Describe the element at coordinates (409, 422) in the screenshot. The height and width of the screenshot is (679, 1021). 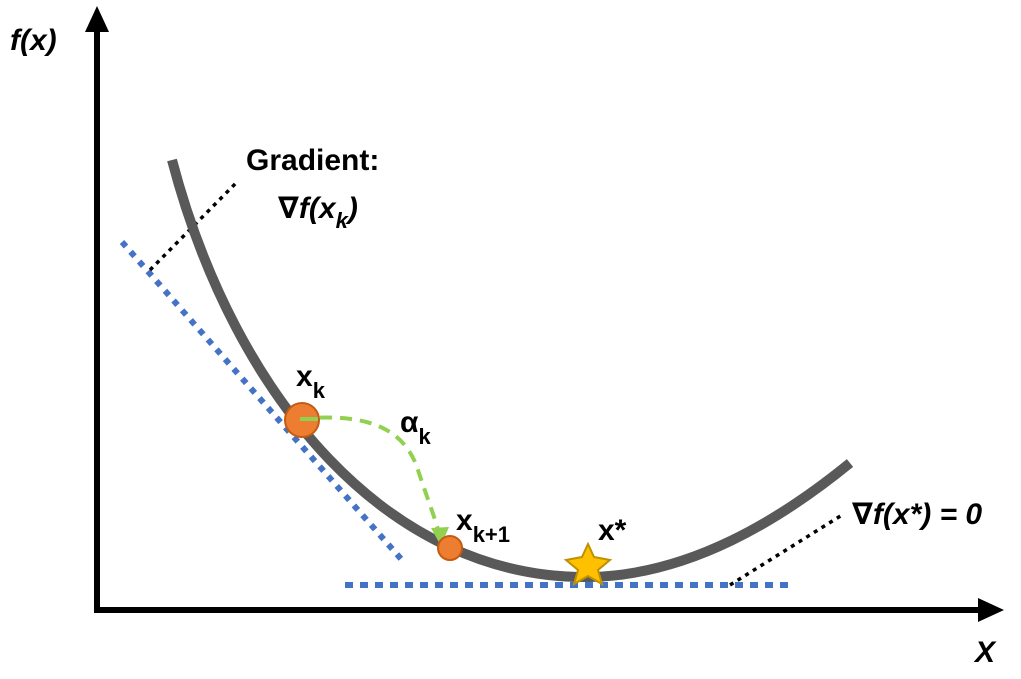
I see `step-size-label-main: α` at that location.